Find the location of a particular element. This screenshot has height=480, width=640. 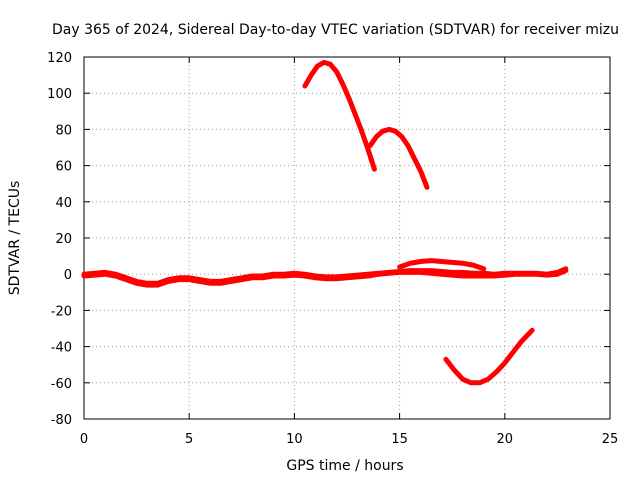

y-tick-label: 0 is located at coordinates (68, 275).